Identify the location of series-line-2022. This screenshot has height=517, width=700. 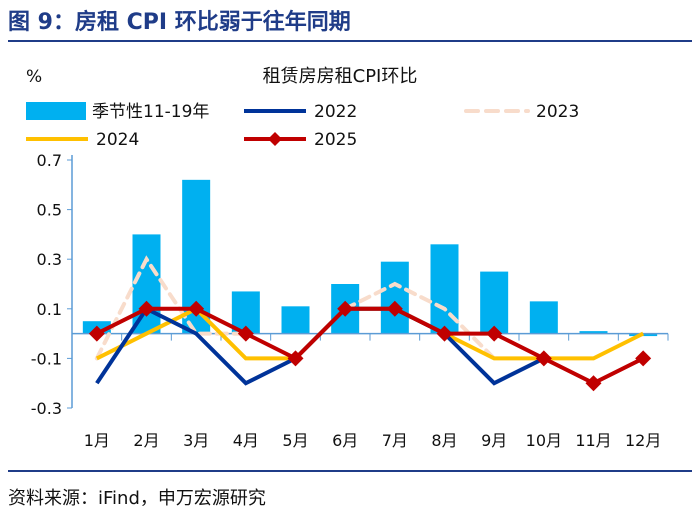
(320, 346).